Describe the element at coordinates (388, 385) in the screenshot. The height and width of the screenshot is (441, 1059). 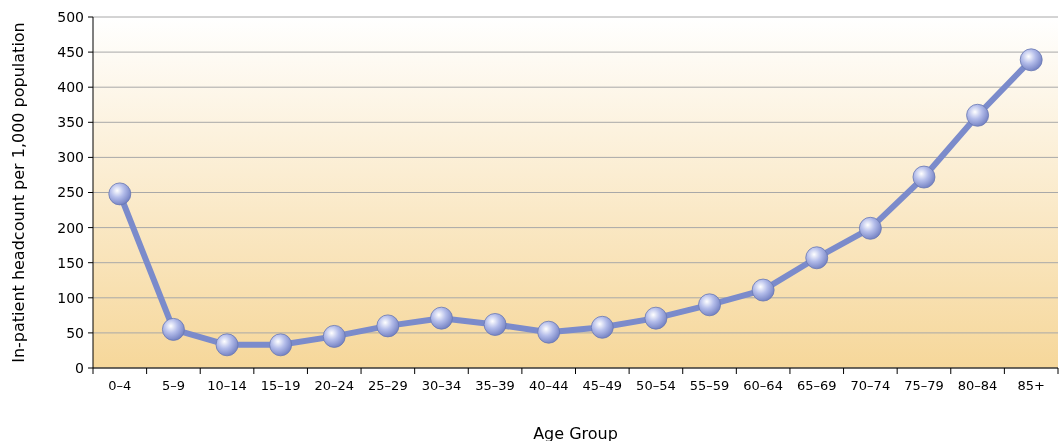
I see `x-tick-label: 25–29` at that location.